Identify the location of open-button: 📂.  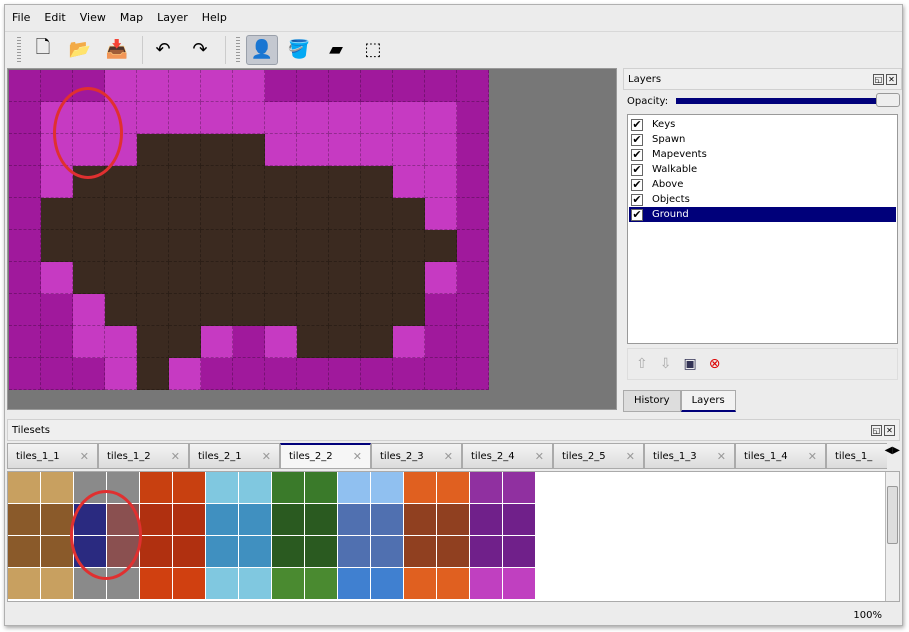
(80, 50).